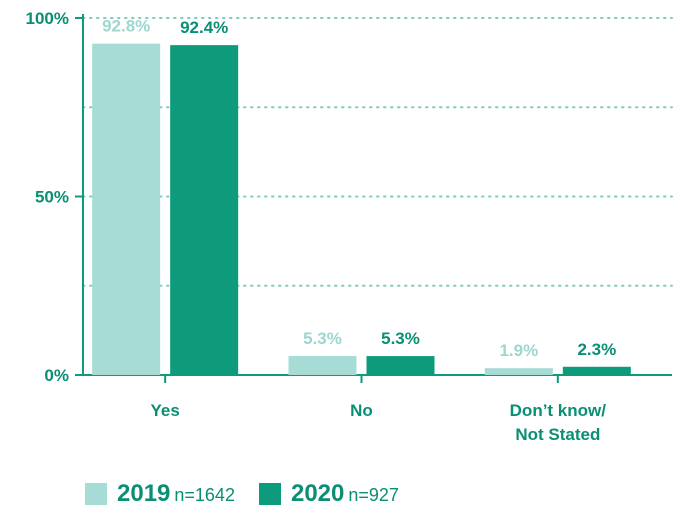 The image size is (680, 515). Describe the element at coordinates (557, 434) in the screenshot. I see `x-tick-label-2-1: Not Stated` at that location.